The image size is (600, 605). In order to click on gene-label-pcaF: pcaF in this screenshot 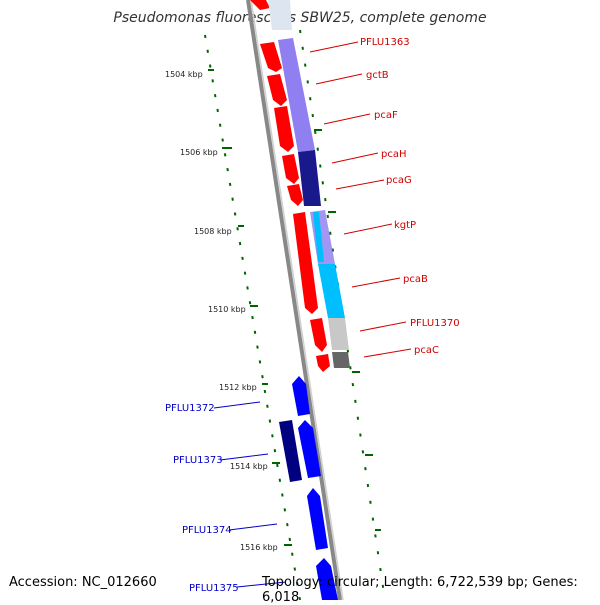, I will do `click(386, 115)`.